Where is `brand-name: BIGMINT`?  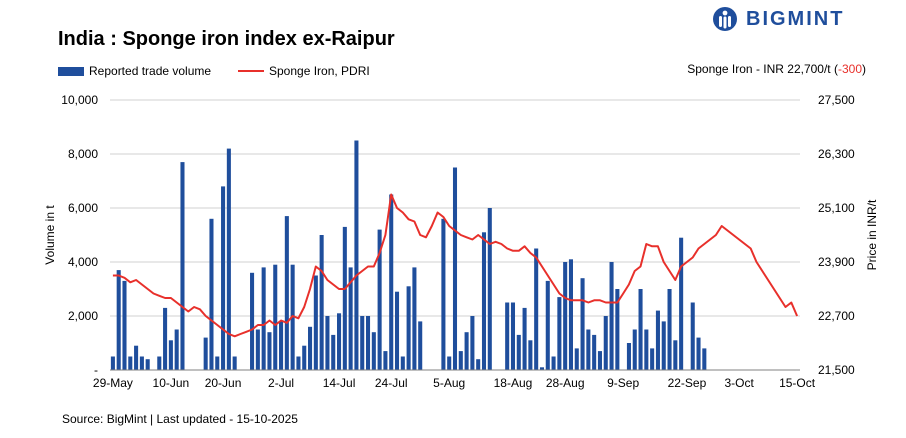
brand-name: BIGMINT is located at coordinates (795, 18).